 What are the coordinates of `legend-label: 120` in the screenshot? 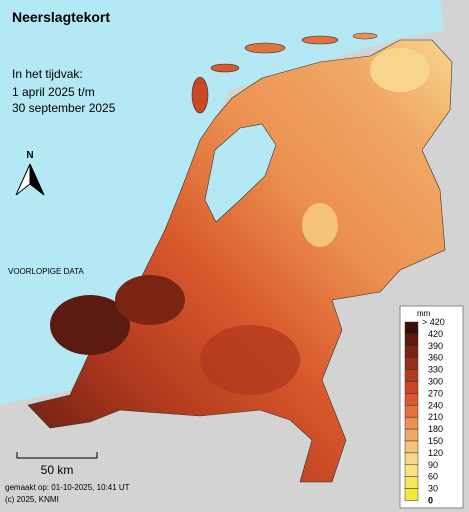 It's located at (435, 453).